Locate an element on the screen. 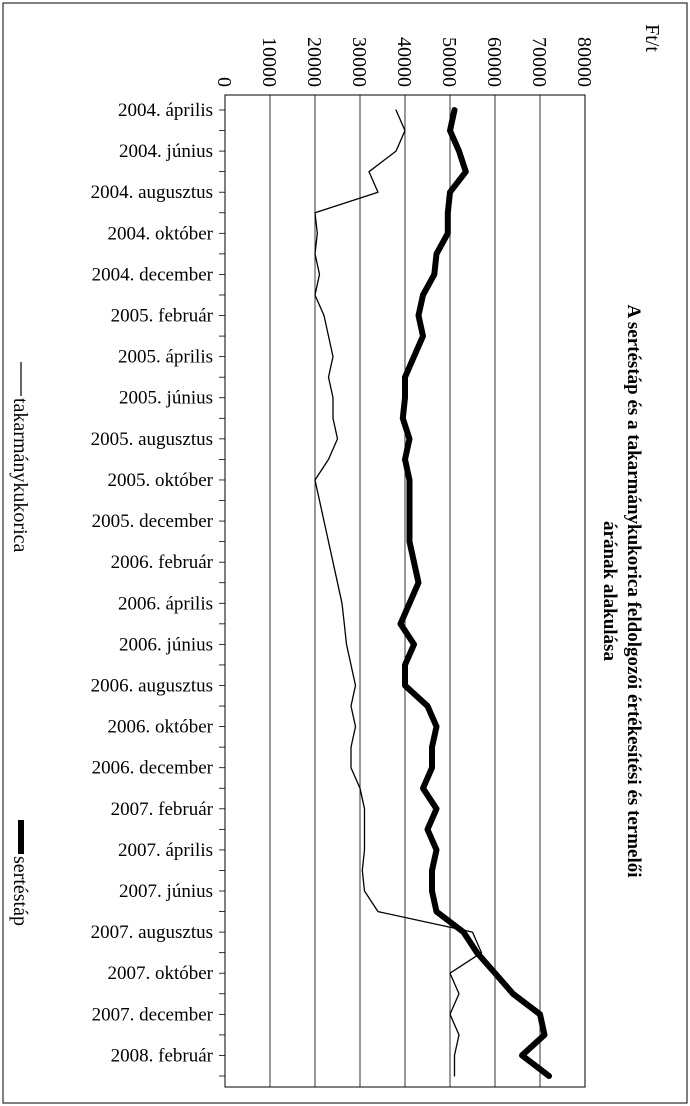 The image size is (690, 1106). date-tick-label: 2007. április is located at coordinates (165, 850).